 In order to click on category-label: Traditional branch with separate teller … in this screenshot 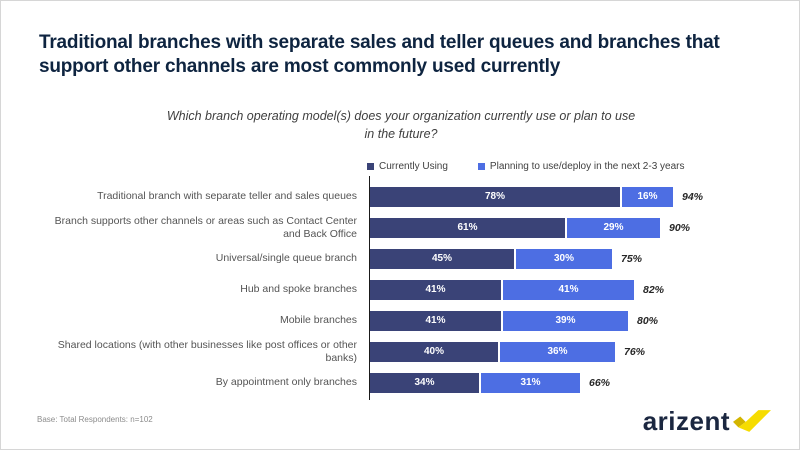, I will do `click(227, 196)`.